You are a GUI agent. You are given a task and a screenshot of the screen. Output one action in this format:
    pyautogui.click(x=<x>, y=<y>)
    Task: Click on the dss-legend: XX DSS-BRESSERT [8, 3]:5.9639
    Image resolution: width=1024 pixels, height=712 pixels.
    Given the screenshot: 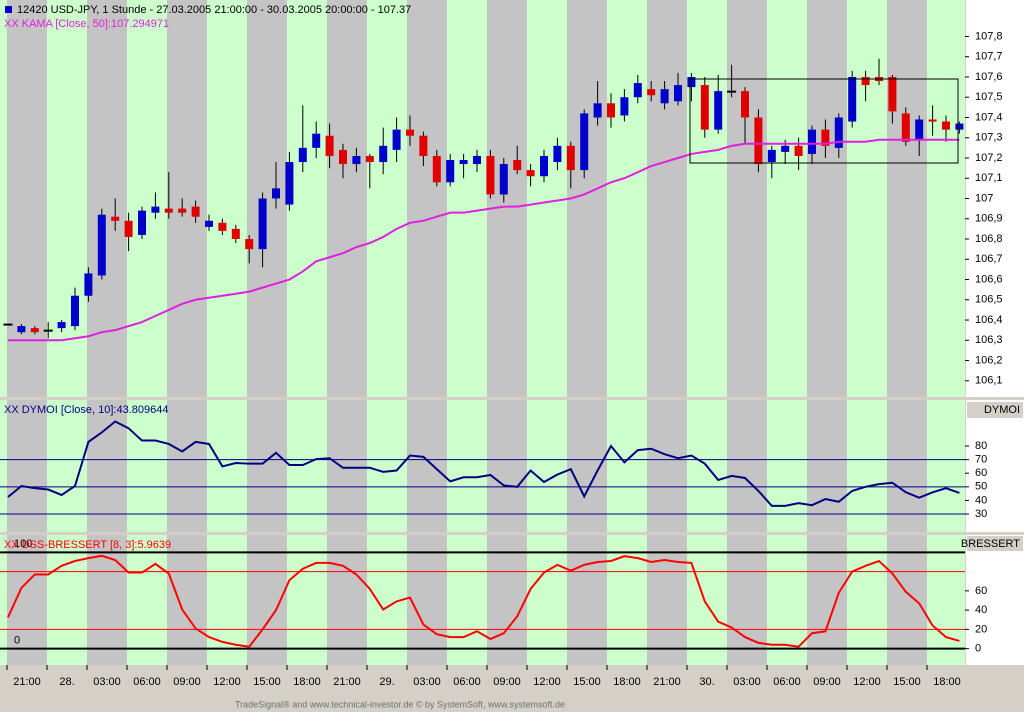 What is the action you would take?
    pyautogui.click(x=87, y=545)
    